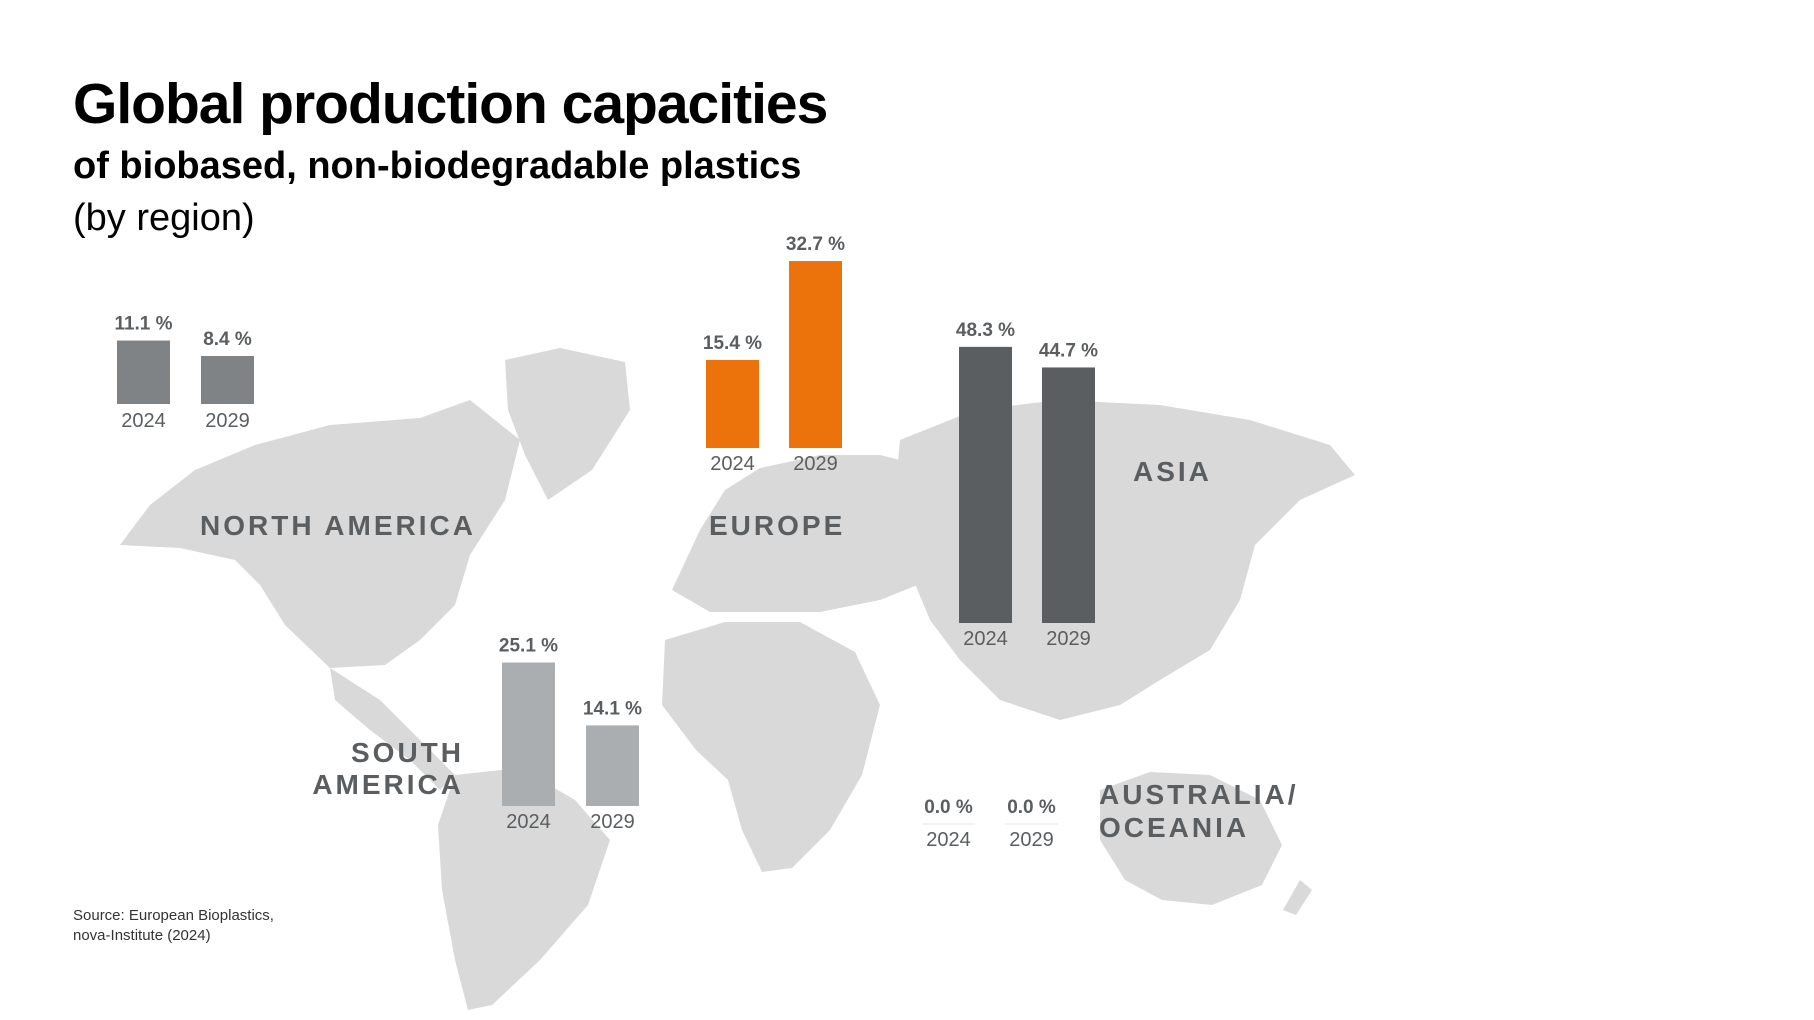  What do you see at coordinates (1174, 827) in the screenshot?
I see `region-label: OCEANIA` at bounding box center [1174, 827].